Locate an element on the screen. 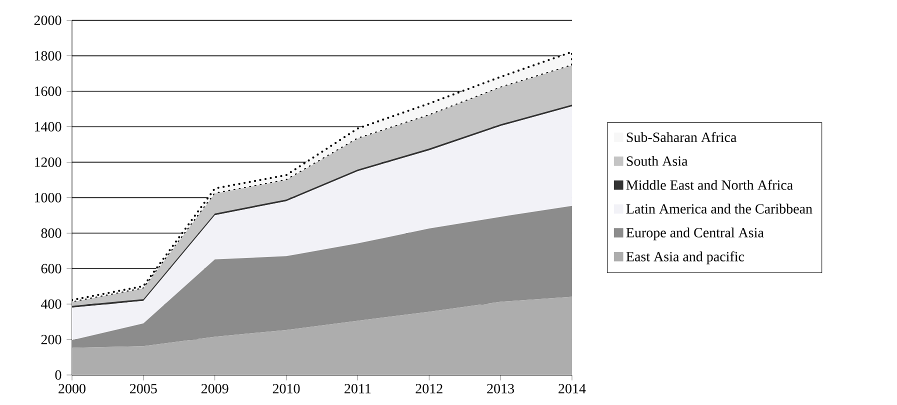 The height and width of the screenshot is (405, 897). legend-label: Europe and Central Asia is located at coordinates (695, 234).